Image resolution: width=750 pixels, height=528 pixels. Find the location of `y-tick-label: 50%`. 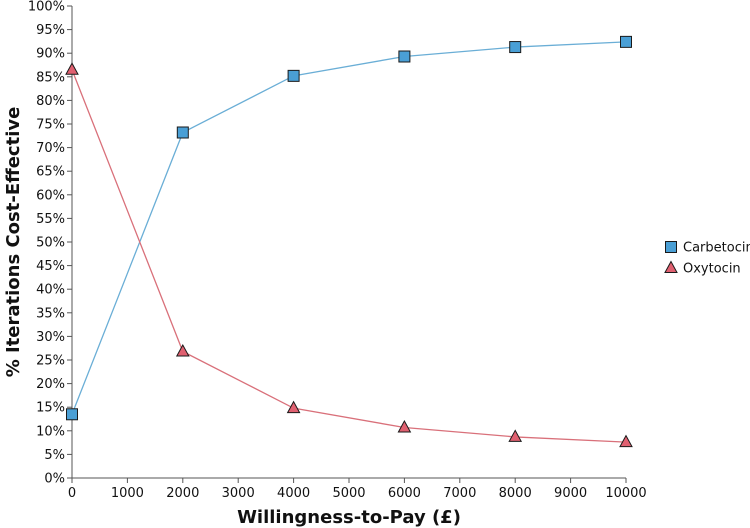

y-tick-label: 50% is located at coordinates (50, 243).